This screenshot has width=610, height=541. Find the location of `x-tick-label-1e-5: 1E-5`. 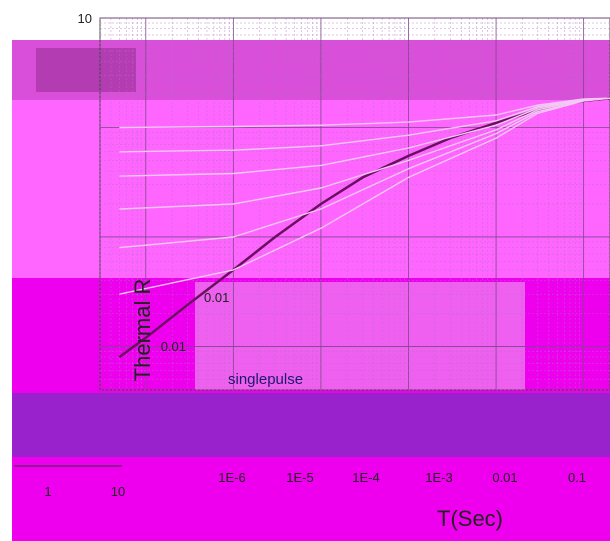

x-tick-label-1e-5: 1E-5 is located at coordinates (299, 477).